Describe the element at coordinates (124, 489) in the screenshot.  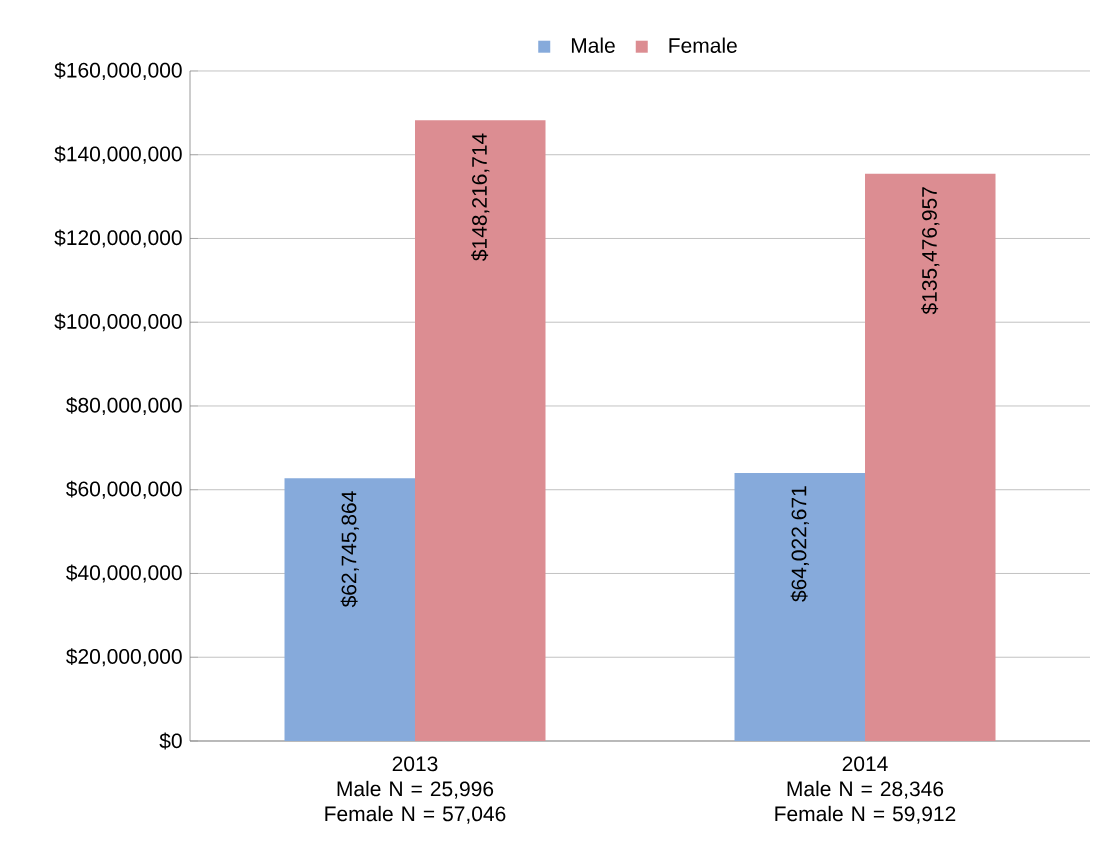
I see `y-tick-label: $60,000,000` at that location.